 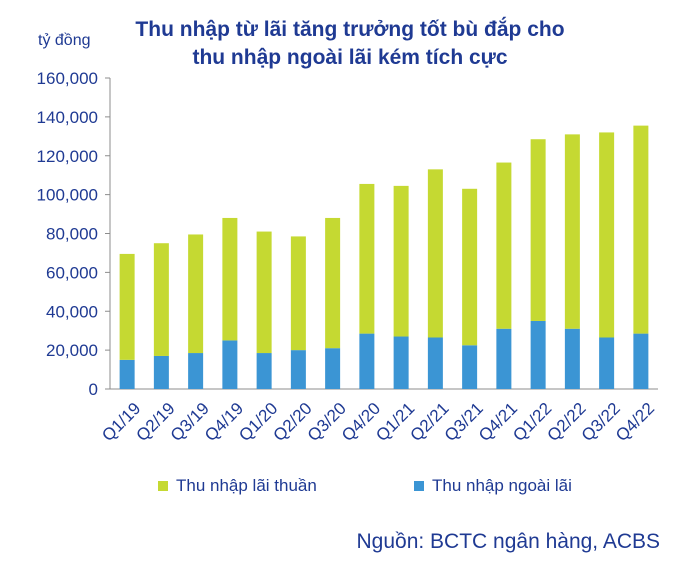 I want to click on x-tick-label: Q1/20, so click(x=258, y=422).